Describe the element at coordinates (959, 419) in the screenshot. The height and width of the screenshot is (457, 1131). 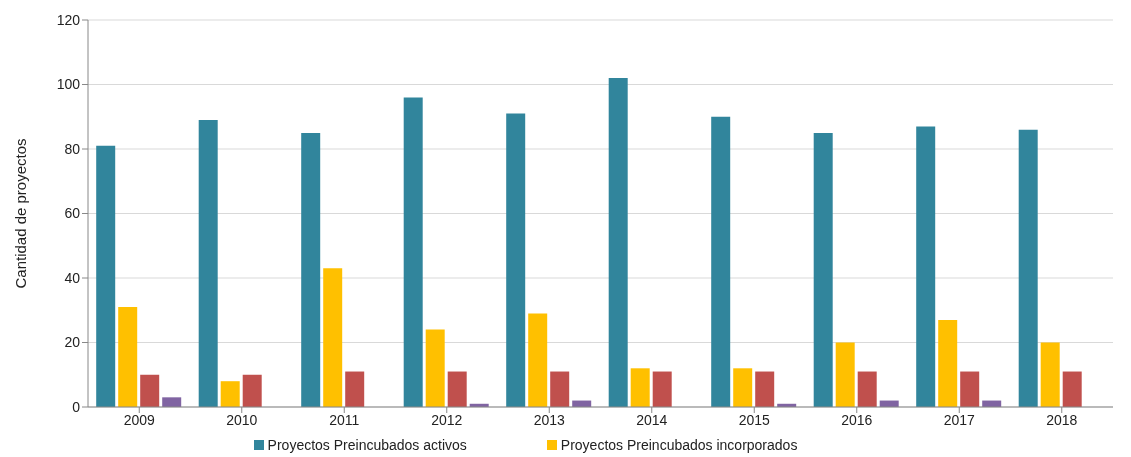
I see `x-tick-label: 2017` at that location.